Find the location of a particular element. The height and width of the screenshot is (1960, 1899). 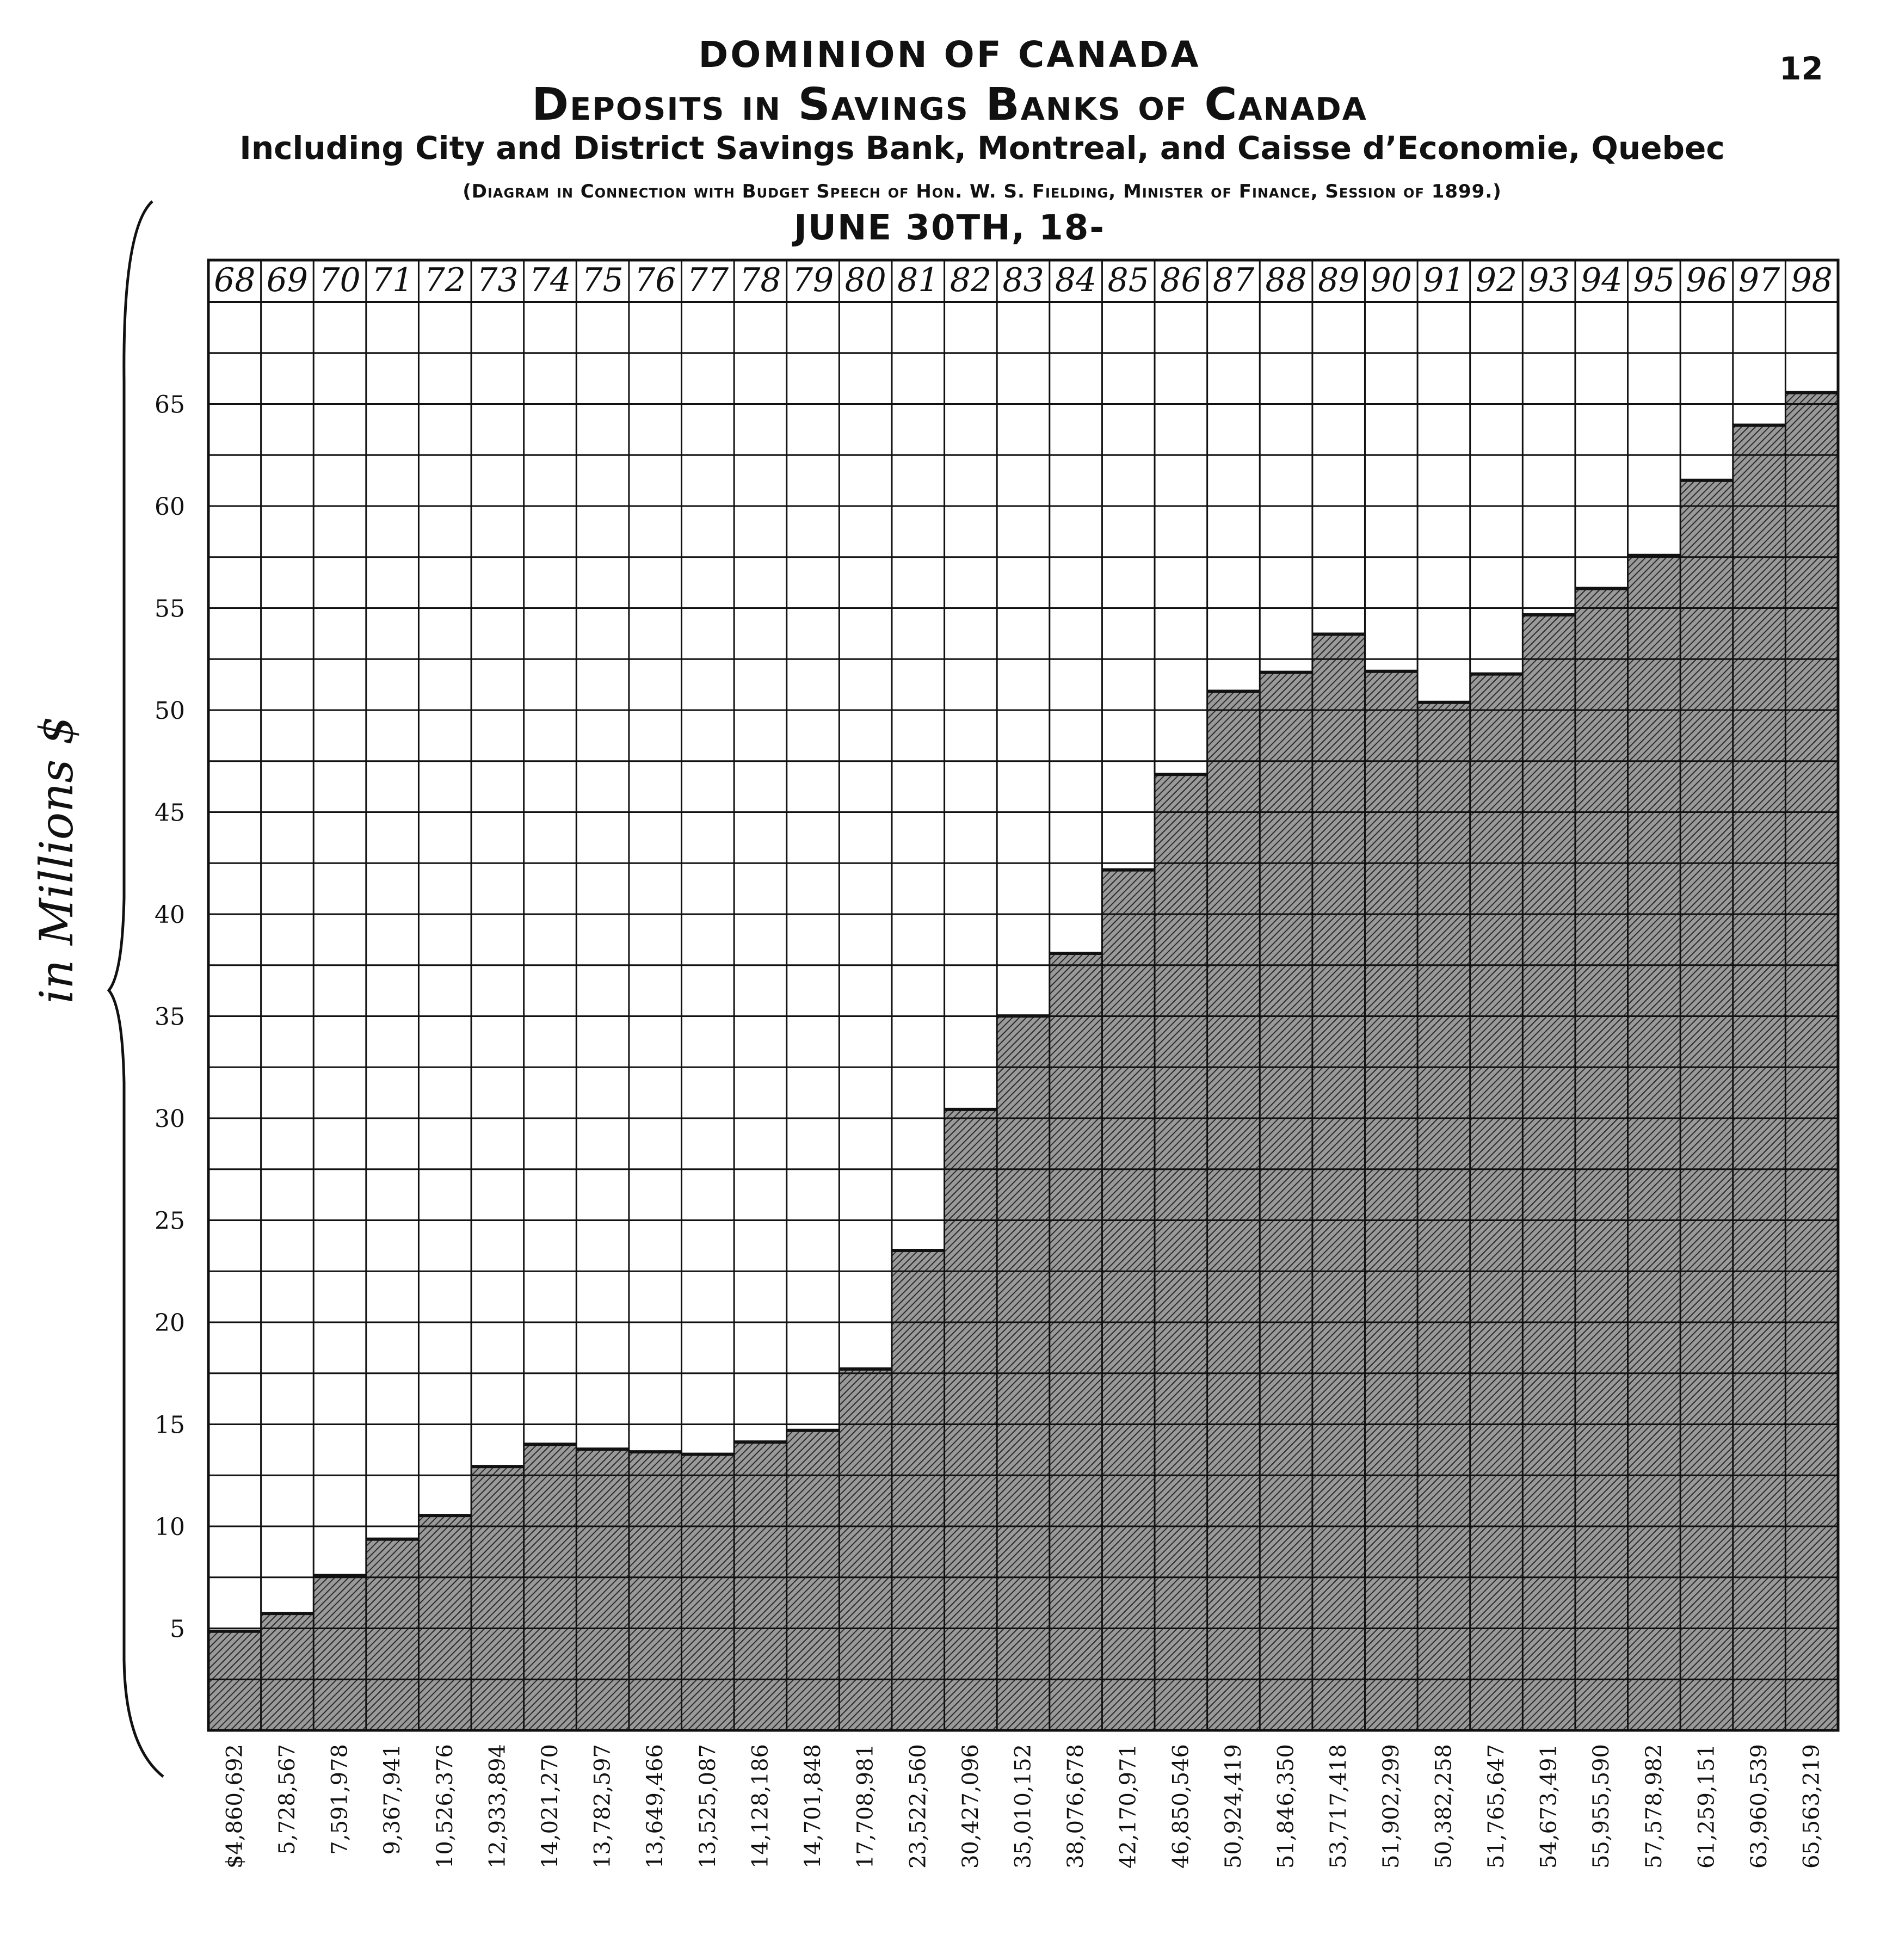

y-tick-label: 25 is located at coordinates (170, 1221).